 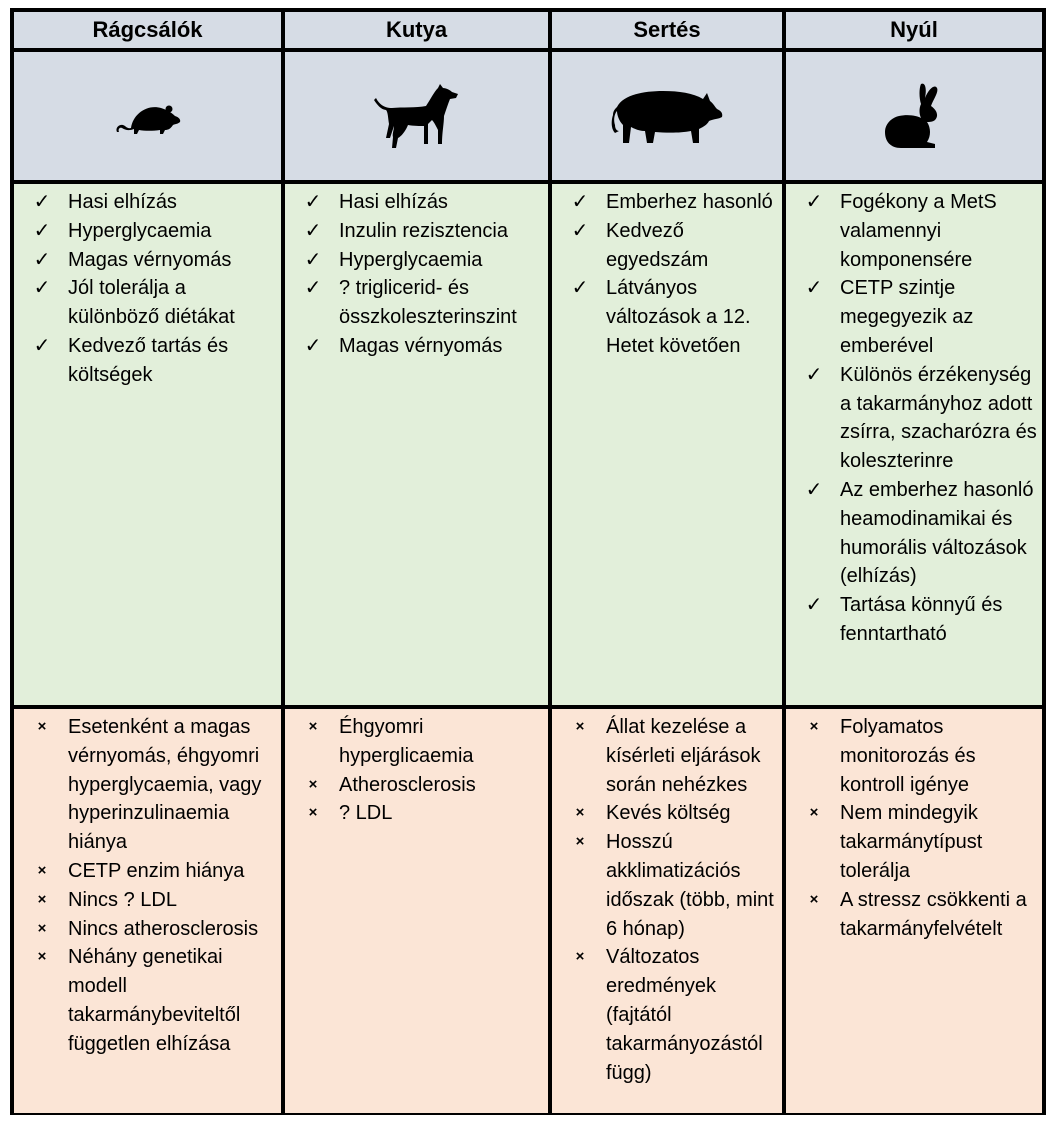 I want to click on con-item: × Nincs ? LDL, so click(x=147, y=900).